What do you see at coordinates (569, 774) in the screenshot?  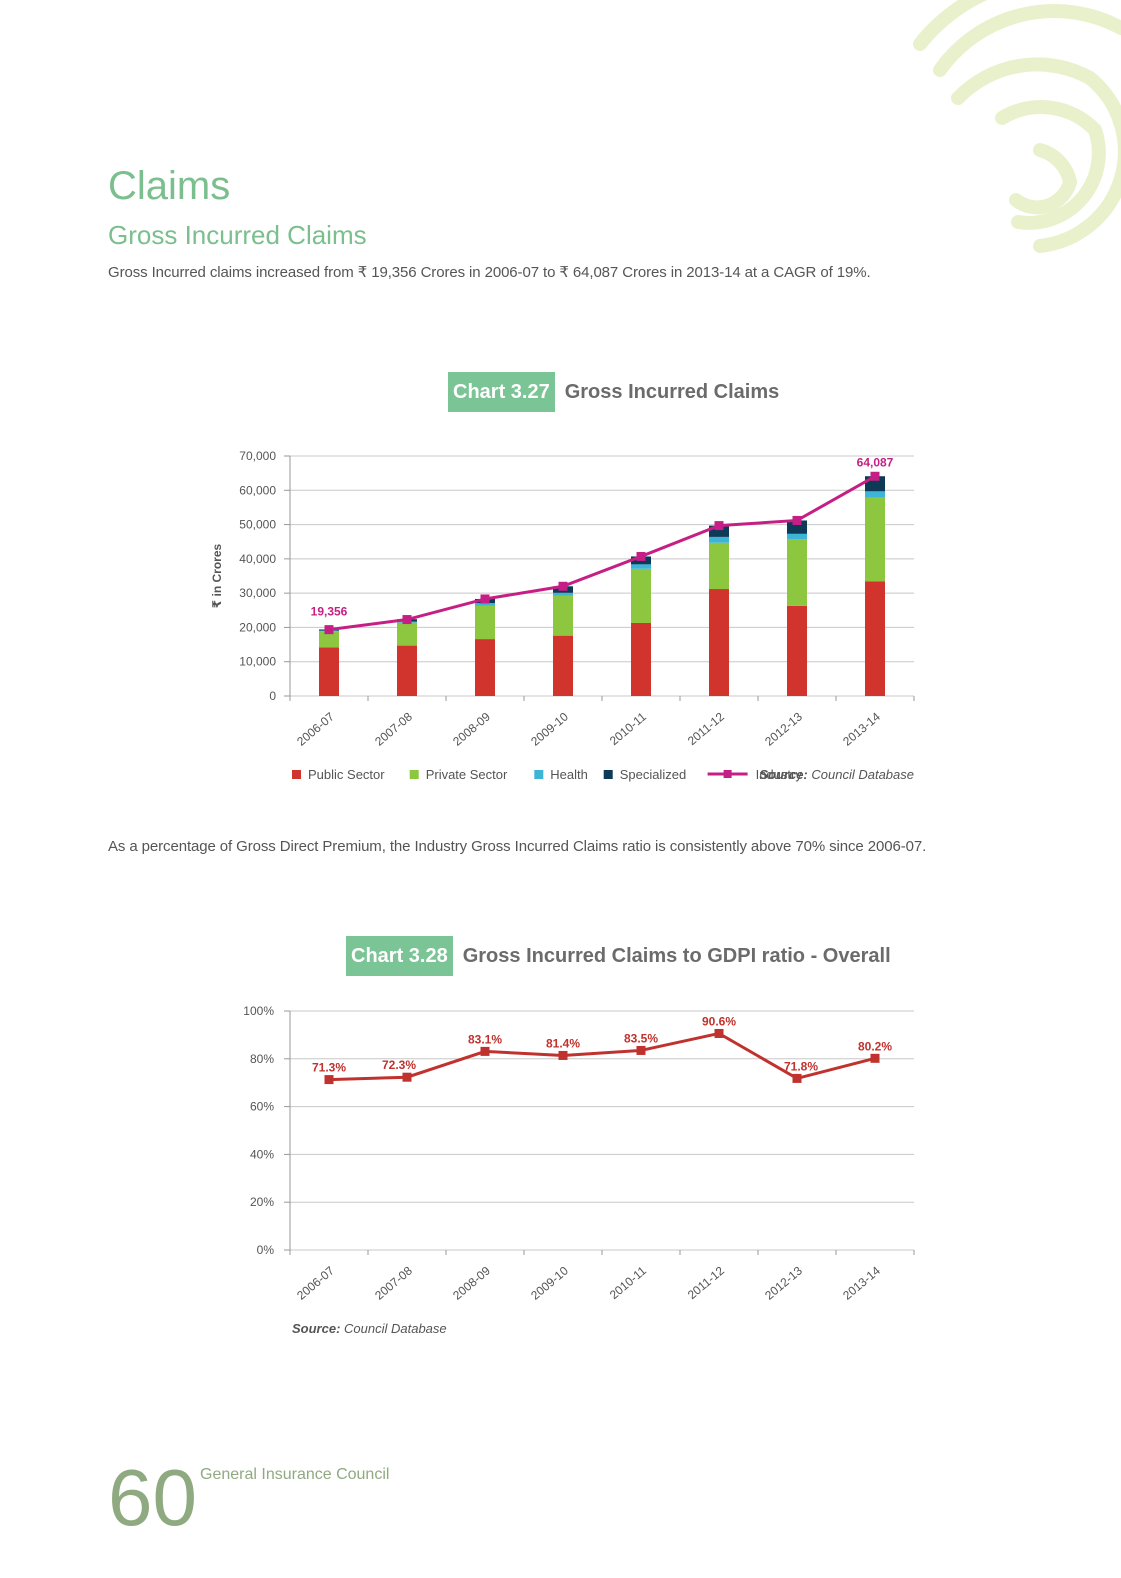 I see `legend-label: Health` at bounding box center [569, 774].